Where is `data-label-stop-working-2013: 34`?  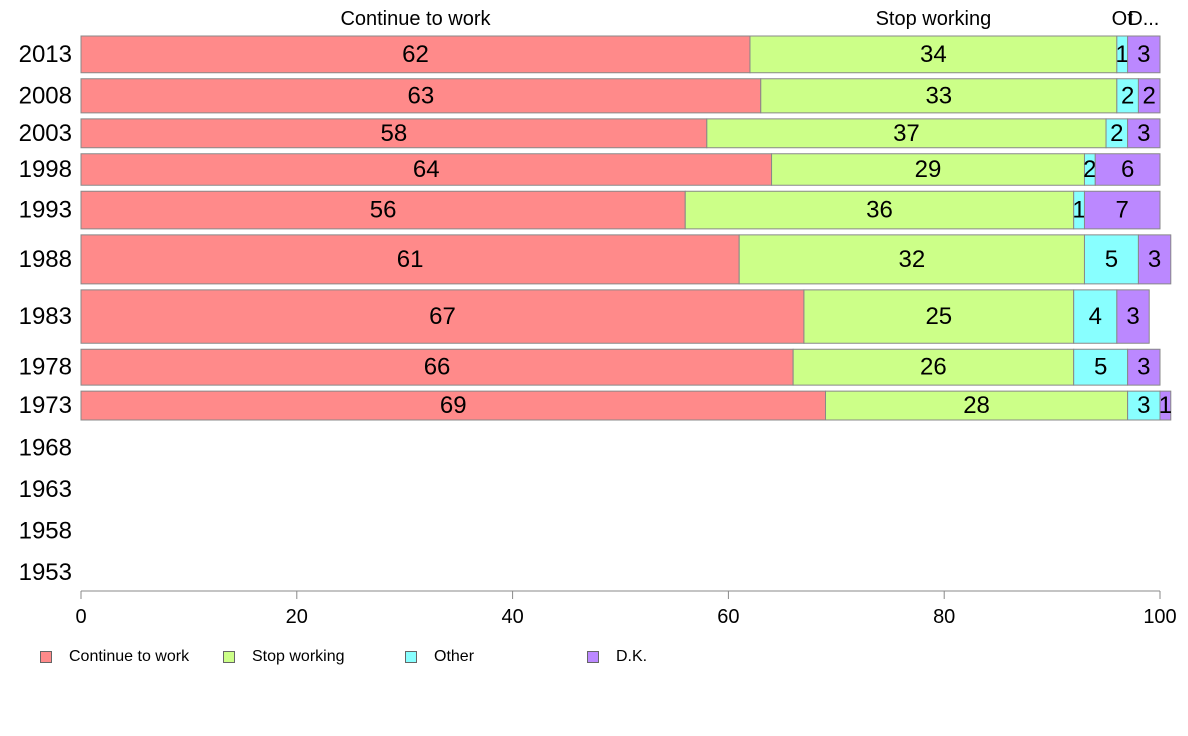 data-label-stop-working-2013: 34 is located at coordinates (933, 54).